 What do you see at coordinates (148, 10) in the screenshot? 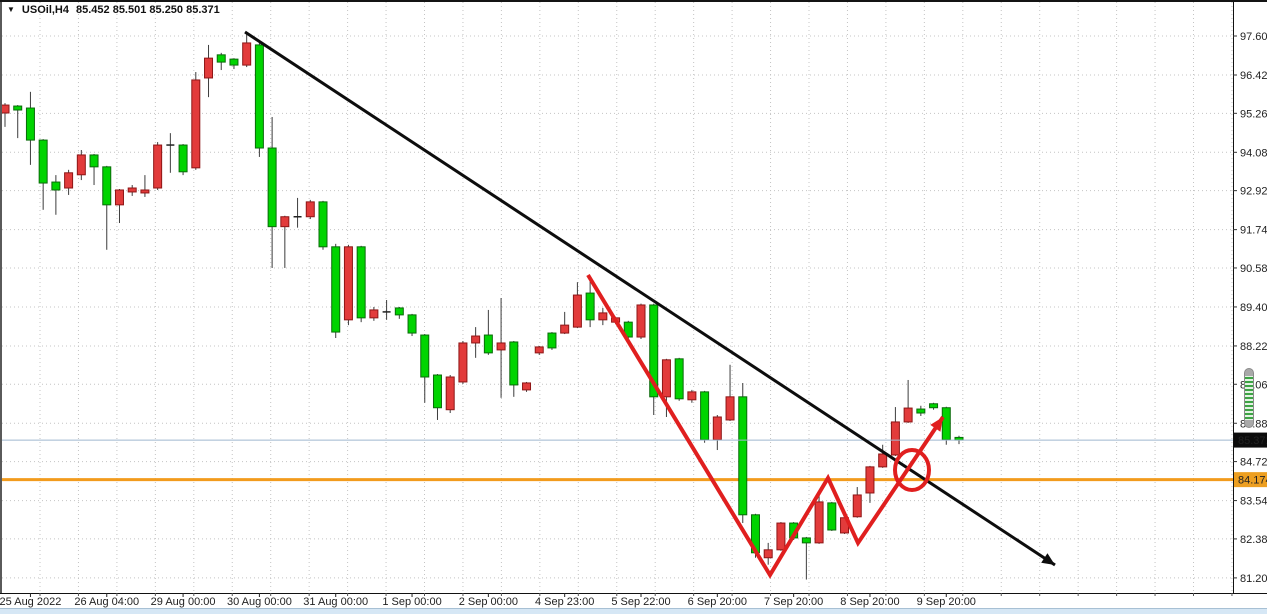
I see `ohlc-values: 85.452 85.501 85.250 85.371` at bounding box center [148, 10].